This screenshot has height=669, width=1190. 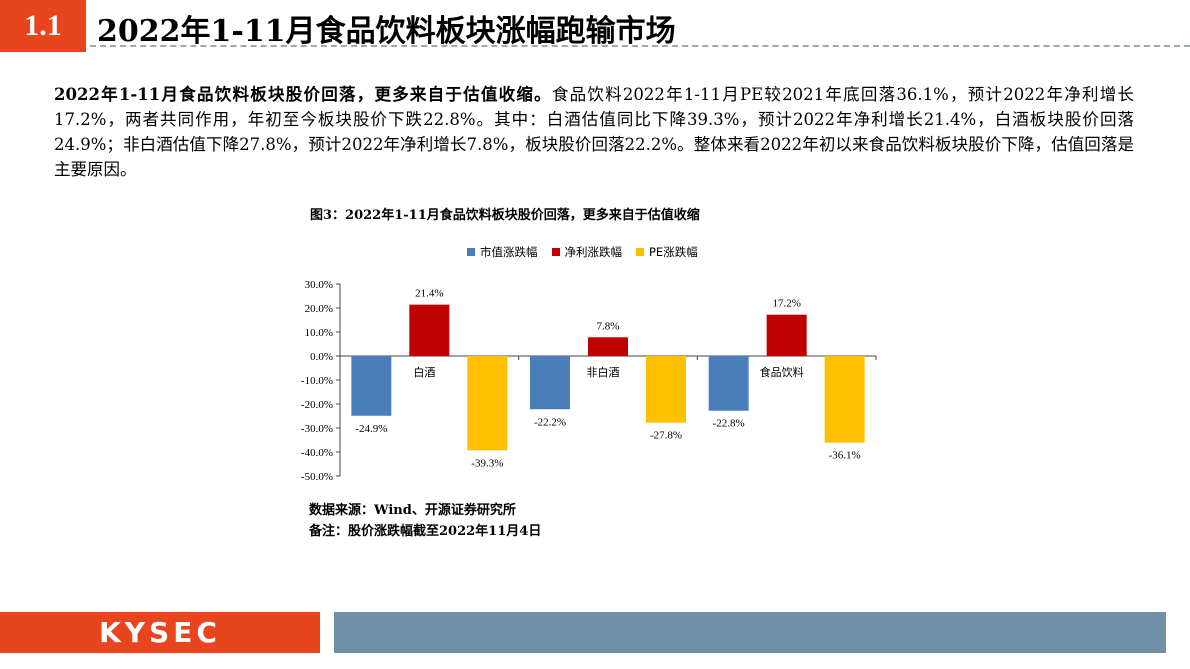 What do you see at coordinates (321, 357) in the screenshot?
I see `y-tick-label: 0.0%` at bounding box center [321, 357].